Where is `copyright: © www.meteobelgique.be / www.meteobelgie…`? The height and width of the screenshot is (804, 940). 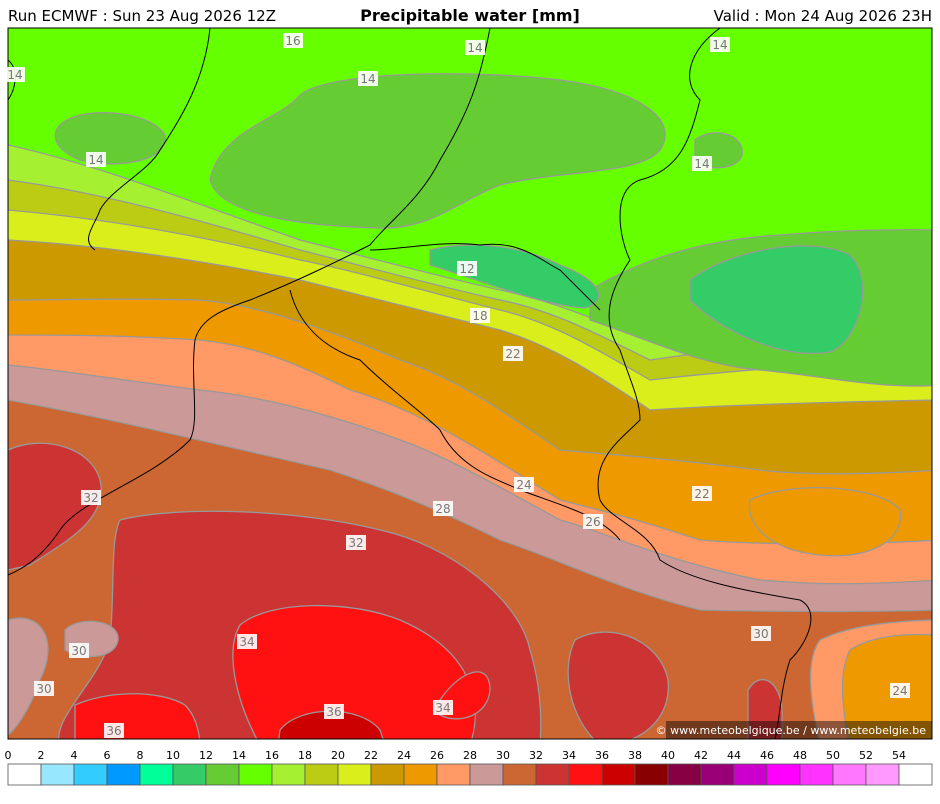
copyright: © www.meteobelgique.be / www.meteobelgie… is located at coordinates (791, 730).